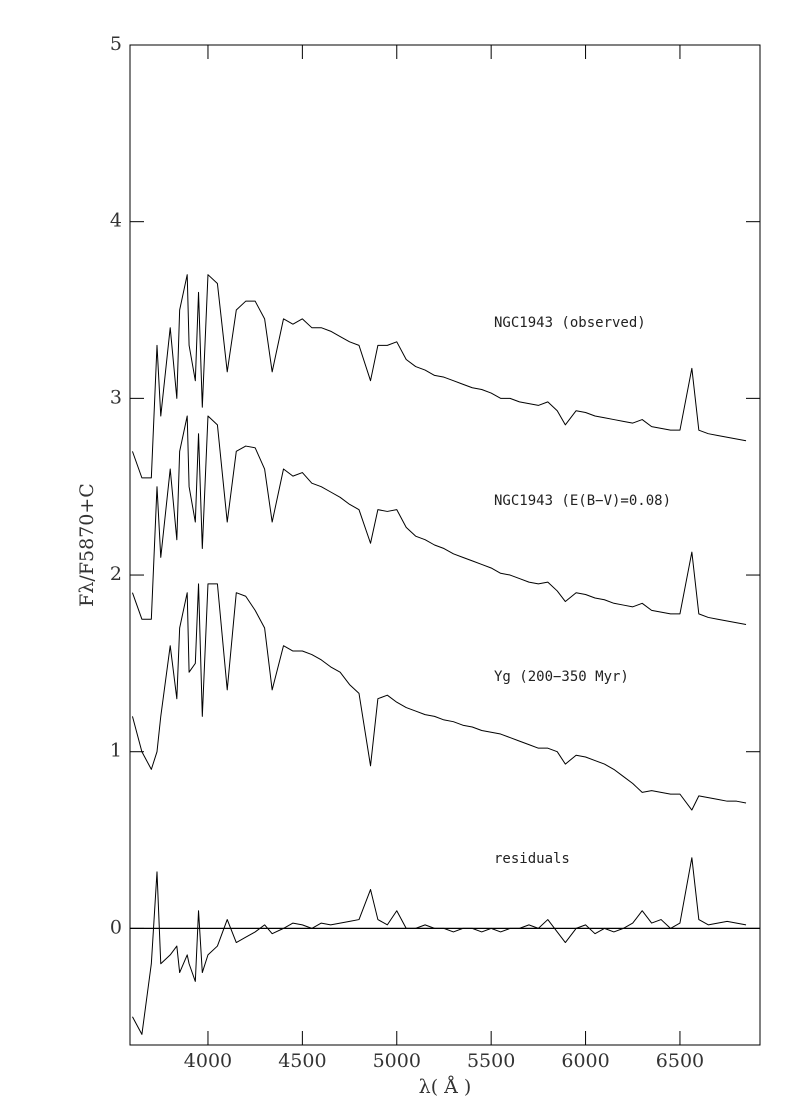 This screenshot has height=1100, width=800. I want to click on y-tick-label: 3, so click(116, 397).